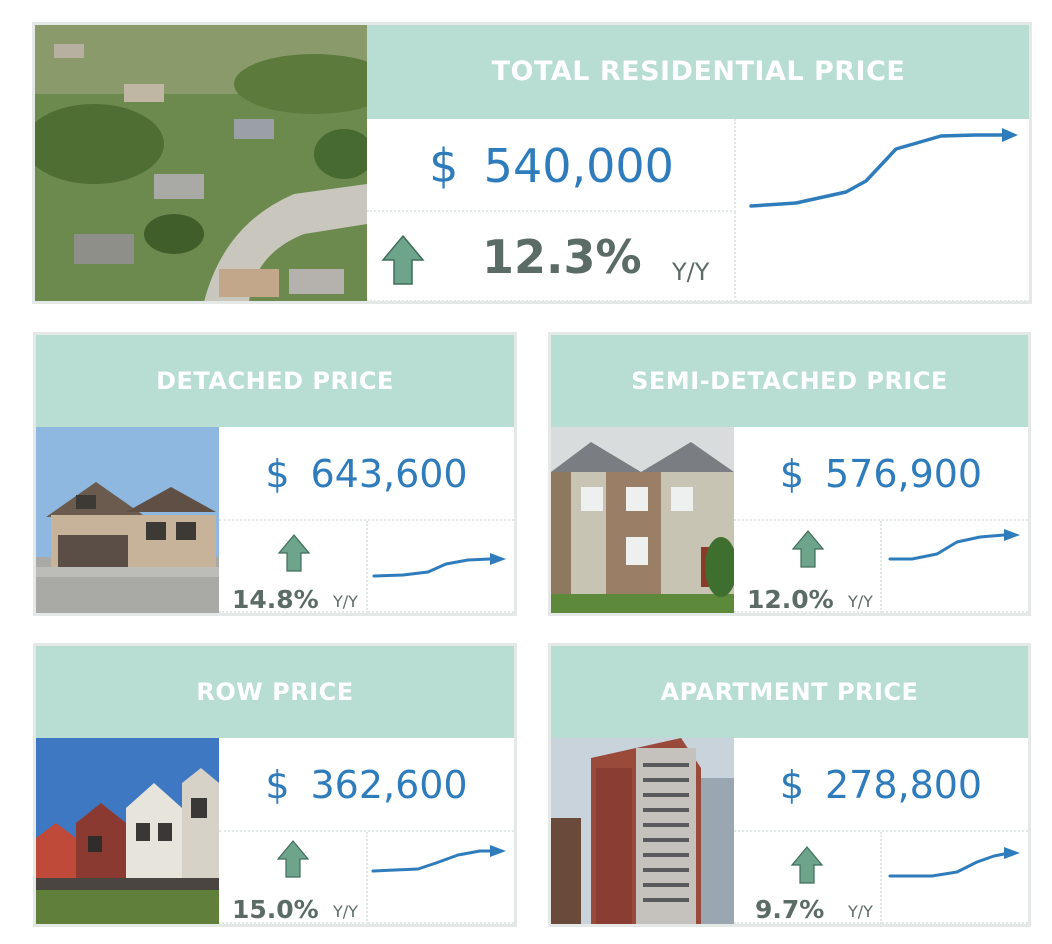 The width and height of the screenshot is (1052, 944). I want to click on semi-detached-price-cell, so click(881, 474).